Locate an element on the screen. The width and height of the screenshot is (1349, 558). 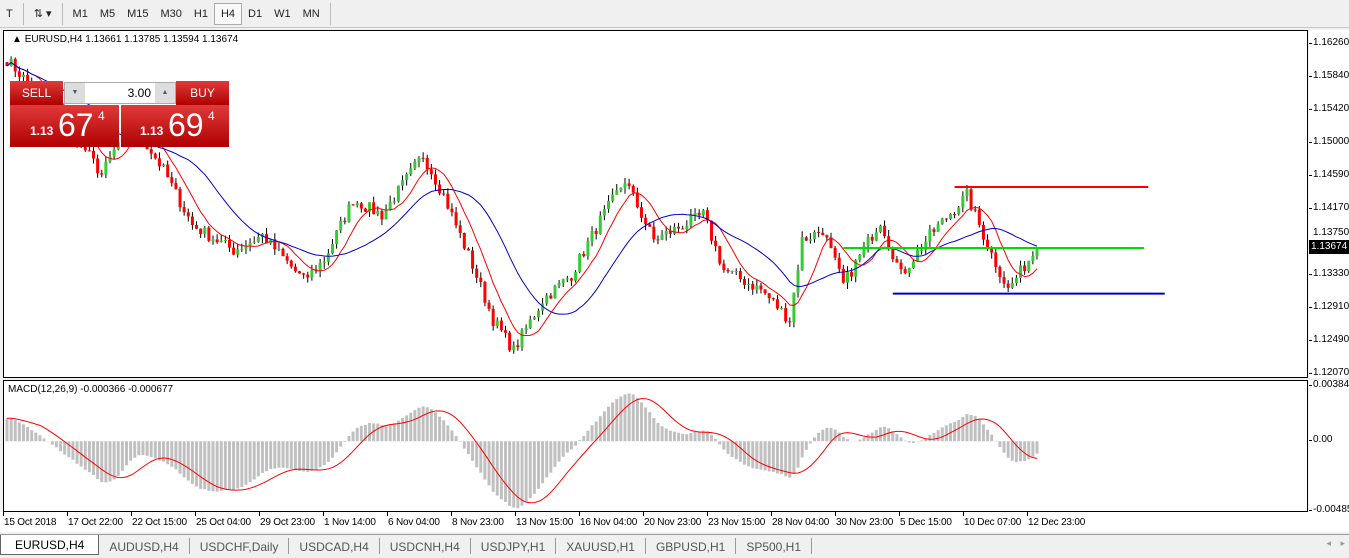
increase-lot-icon: ▲ is located at coordinates (165, 93).